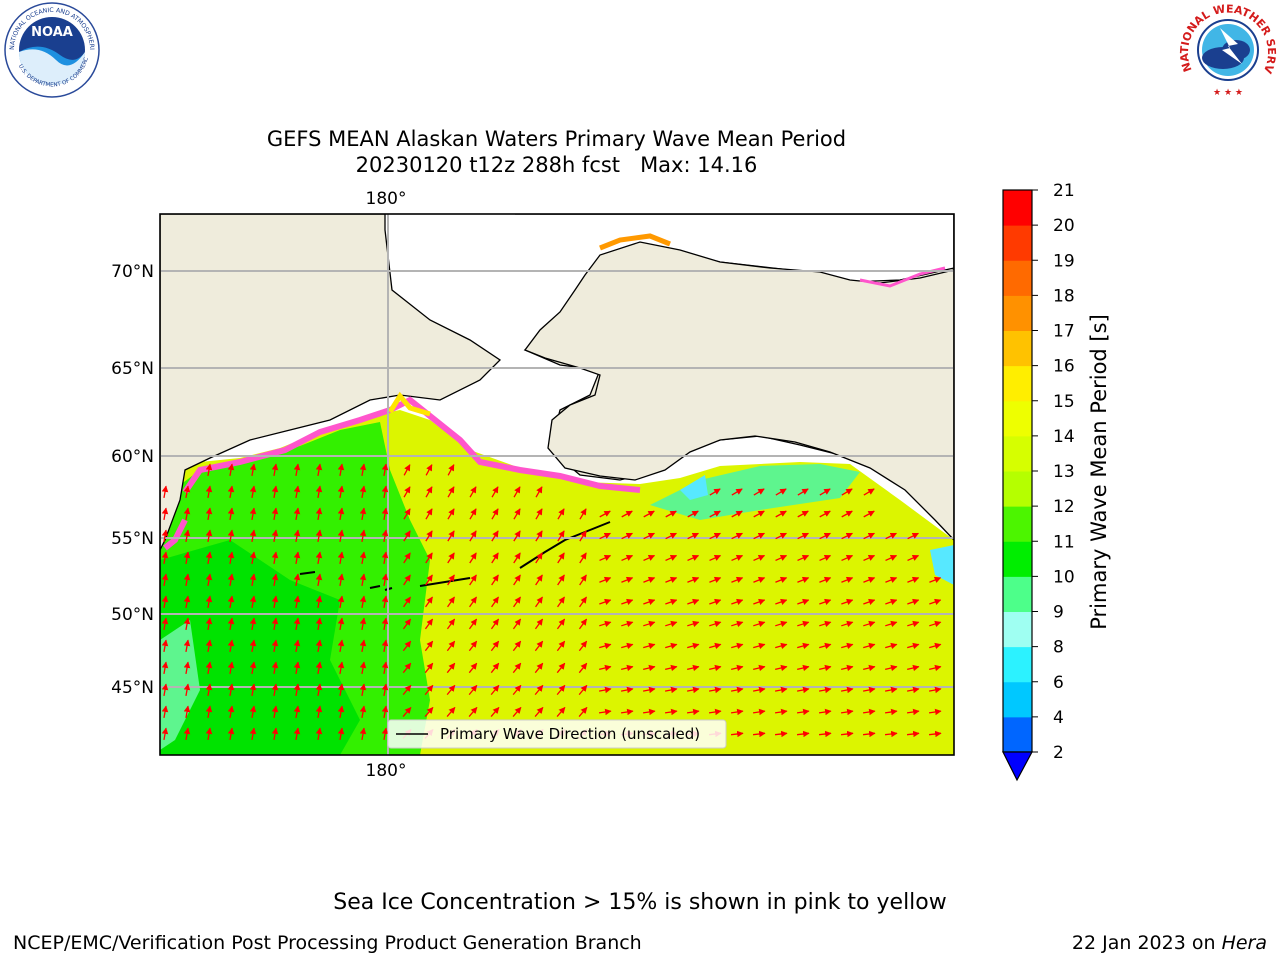 The width and height of the screenshot is (1280, 960). I want to click on colorbar-tick-label: 18, so click(1064, 296).